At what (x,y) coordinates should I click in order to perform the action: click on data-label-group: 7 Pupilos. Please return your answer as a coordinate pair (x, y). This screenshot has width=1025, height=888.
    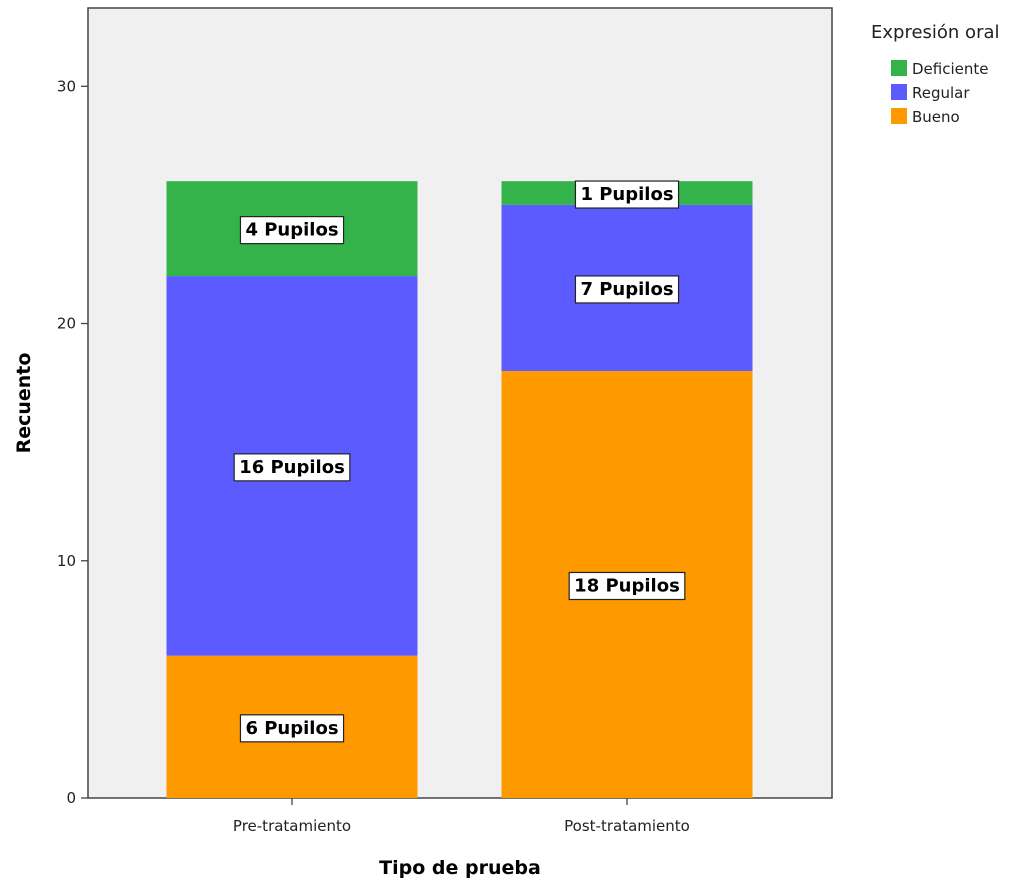
    Looking at the image, I should click on (627, 289).